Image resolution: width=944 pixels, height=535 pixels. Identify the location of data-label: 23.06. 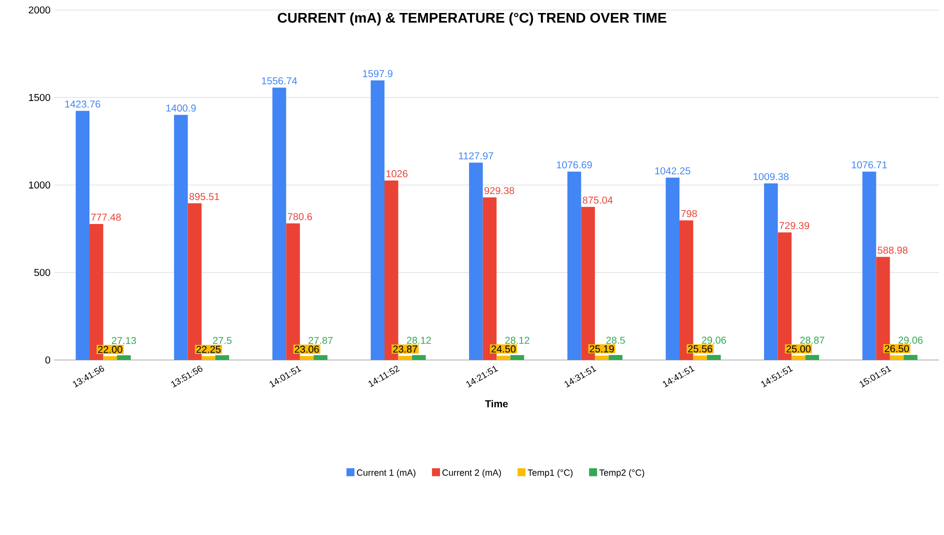
(306, 349).